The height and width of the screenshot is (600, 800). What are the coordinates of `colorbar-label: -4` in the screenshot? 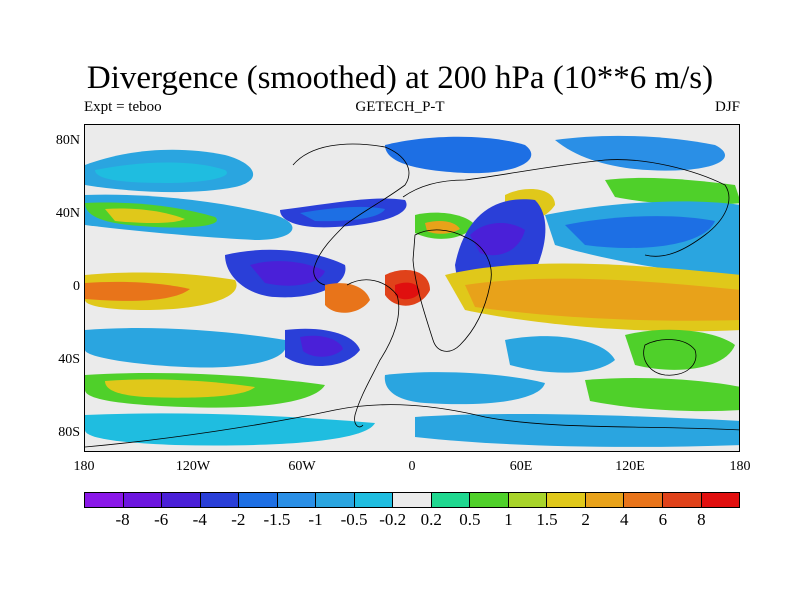 It's located at (199, 519).